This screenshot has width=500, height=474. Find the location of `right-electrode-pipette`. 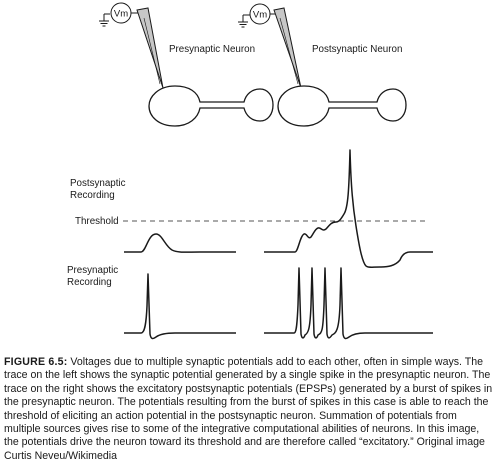

right-electrode-pipette is located at coordinates (287, 48).